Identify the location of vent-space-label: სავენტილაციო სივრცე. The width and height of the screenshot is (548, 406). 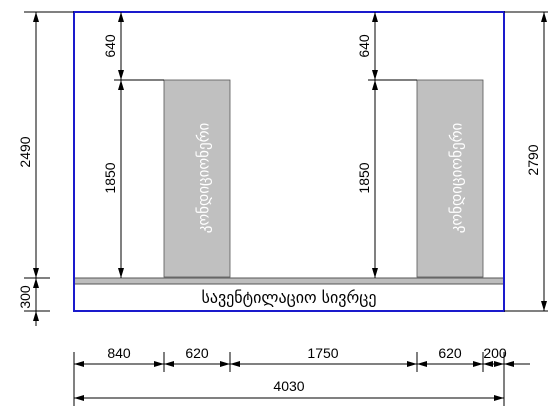
(288, 297).